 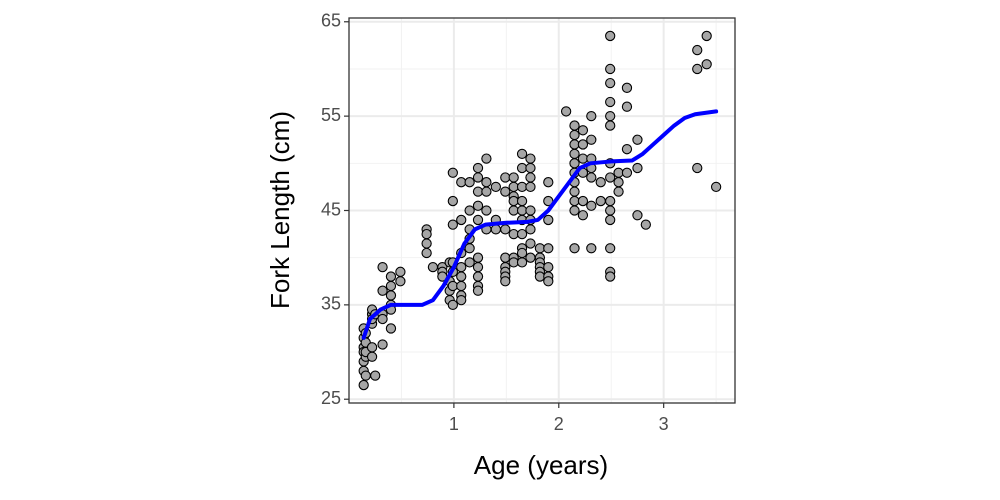 What do you see at coordinates (331, 21) in the screenshot?
I see `y-tick-label: 65` at bounding box center [331, 21].